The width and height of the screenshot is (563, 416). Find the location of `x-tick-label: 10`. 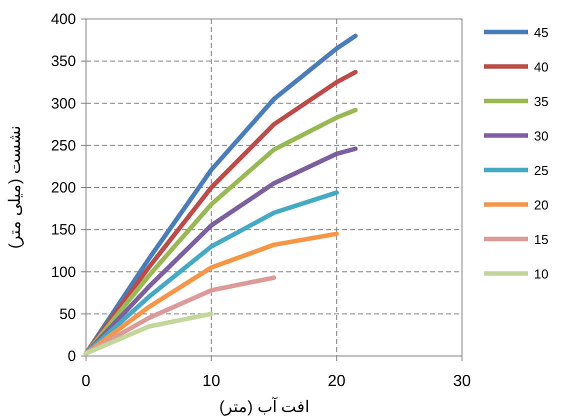

x-tick-label: 10 is located at coordinates (211, 381).